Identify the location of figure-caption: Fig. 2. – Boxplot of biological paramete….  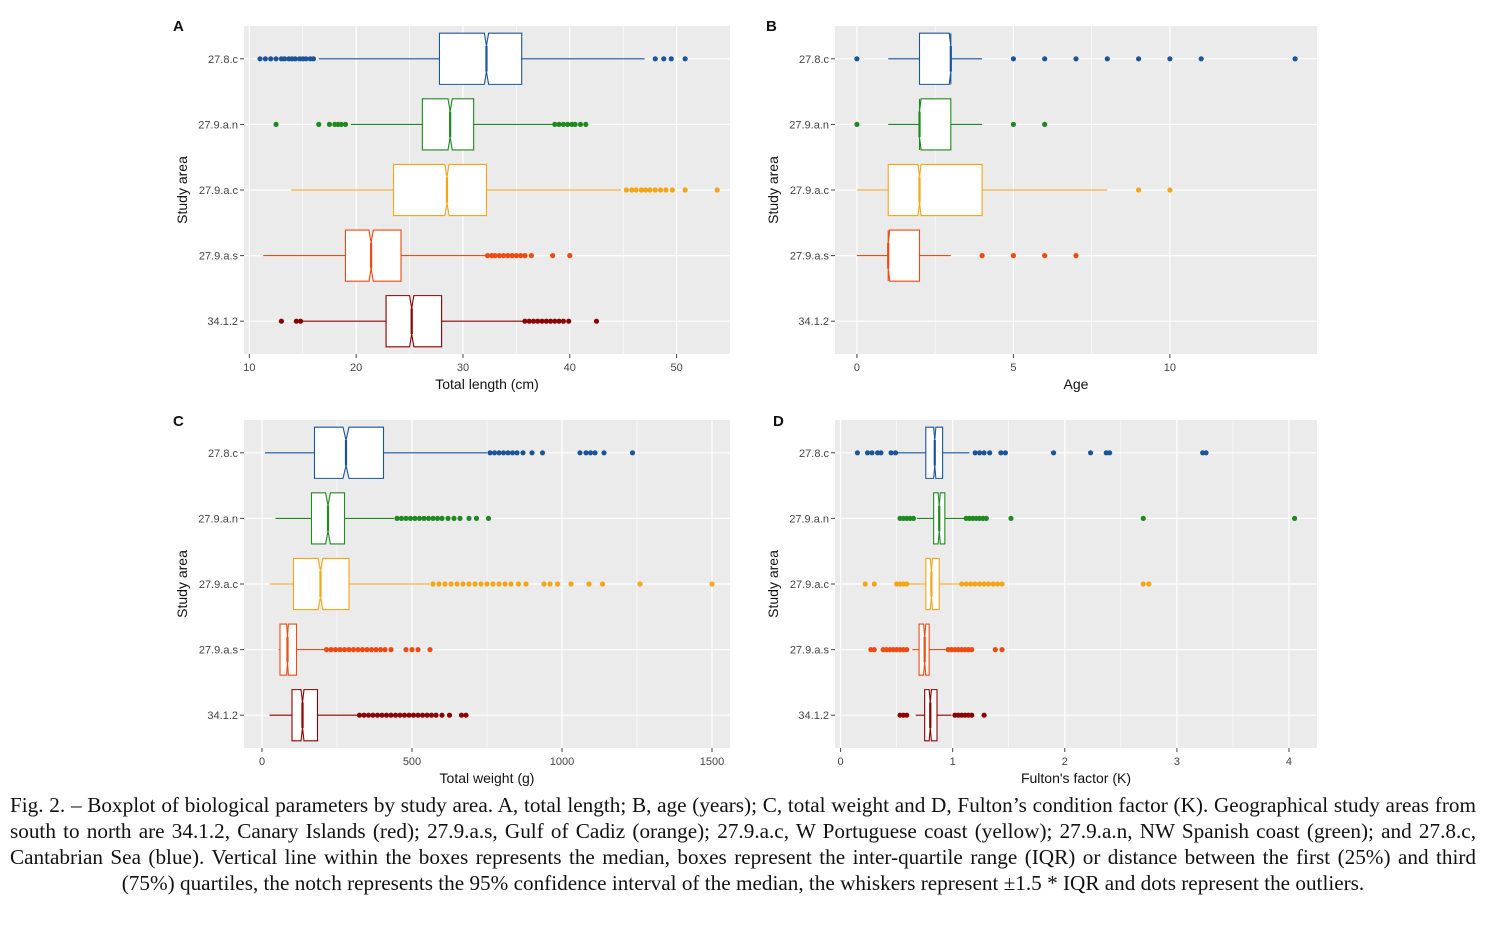
(743, 844).